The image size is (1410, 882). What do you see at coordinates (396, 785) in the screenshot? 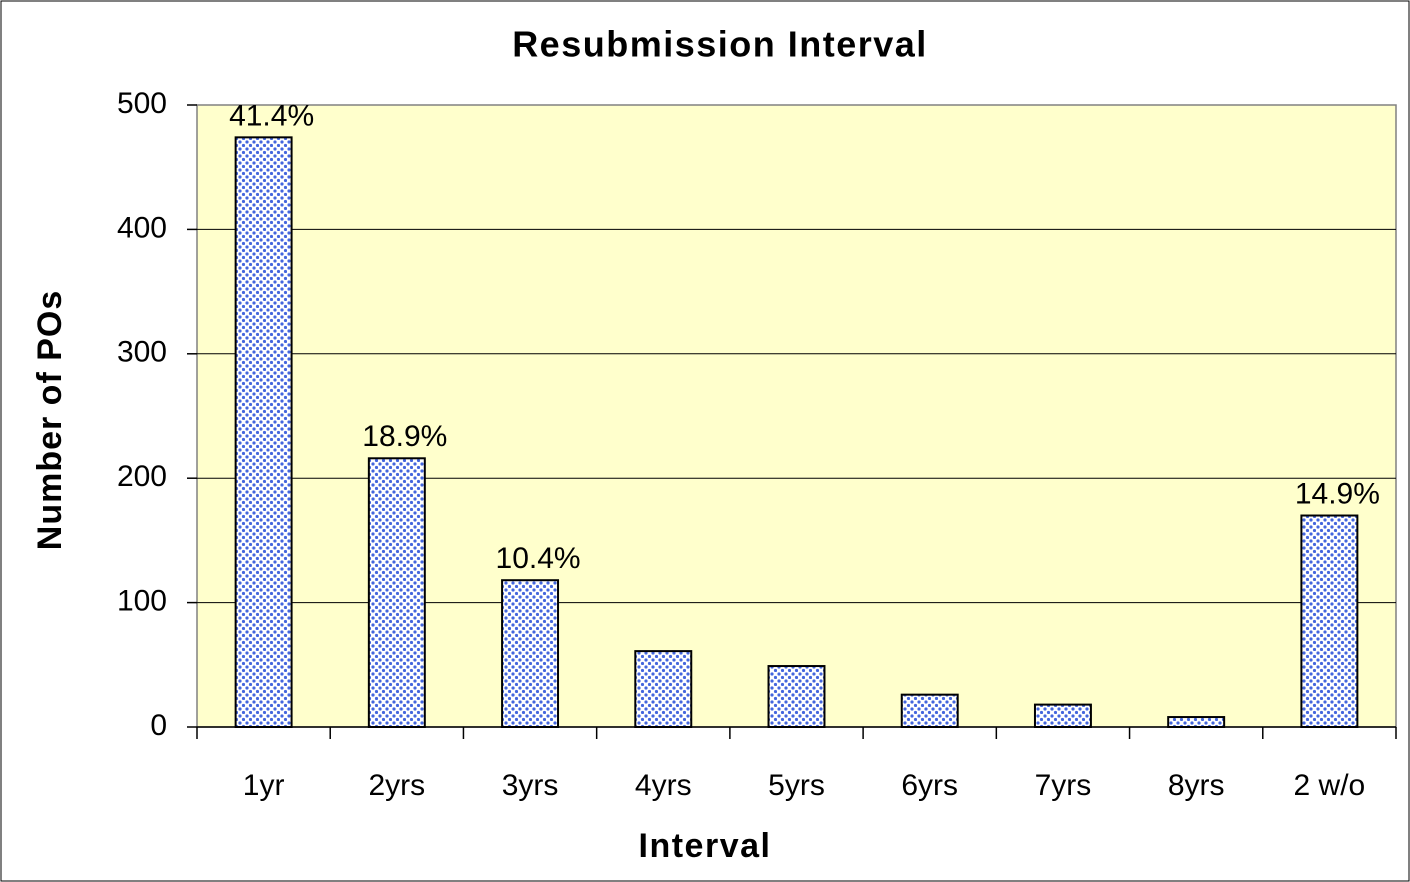
I see `x-tick-label: 2yrs` at bounding box center [396, 785].